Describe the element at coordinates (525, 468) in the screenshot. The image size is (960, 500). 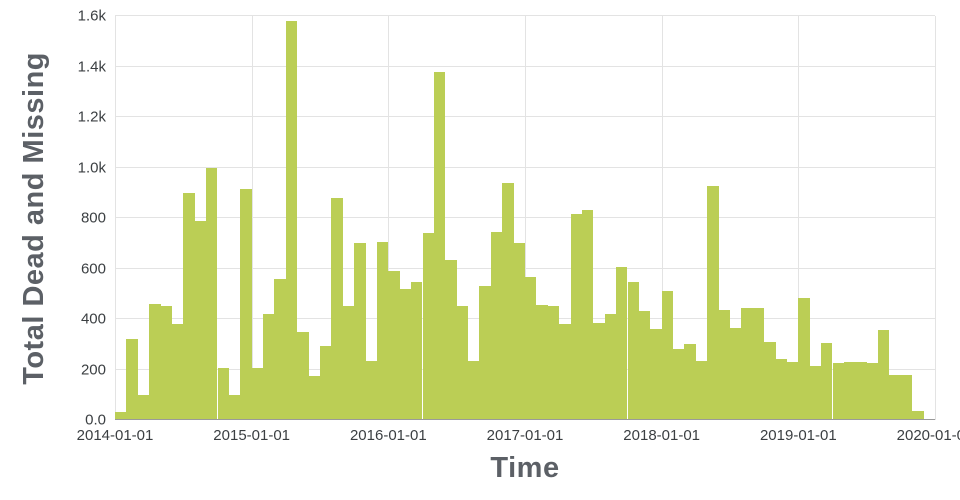
I see `x-axis-title: Time` at that location.